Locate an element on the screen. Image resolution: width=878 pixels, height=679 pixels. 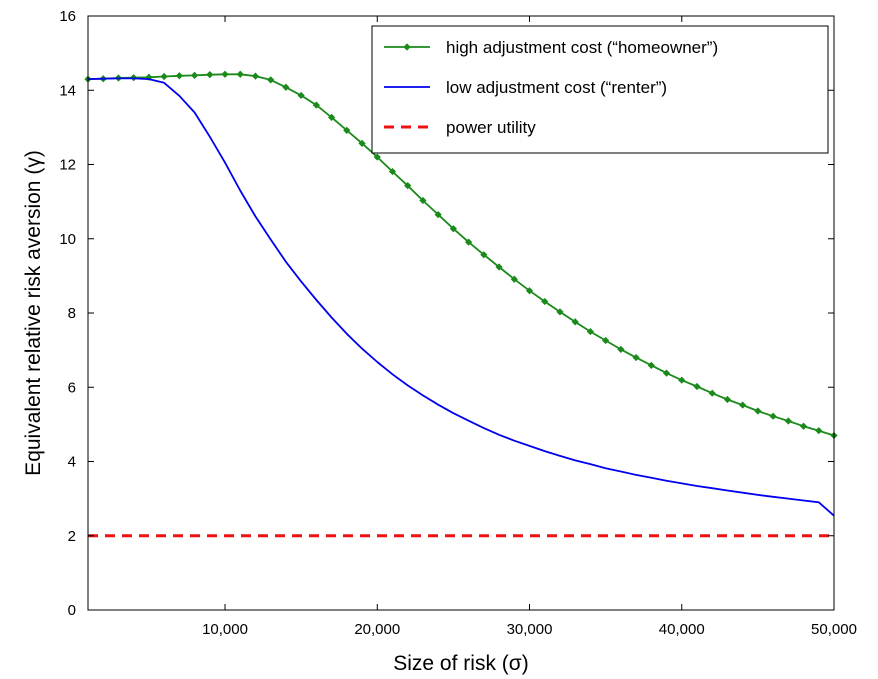
legend-label: power utility is located at coordinates (491, 127).